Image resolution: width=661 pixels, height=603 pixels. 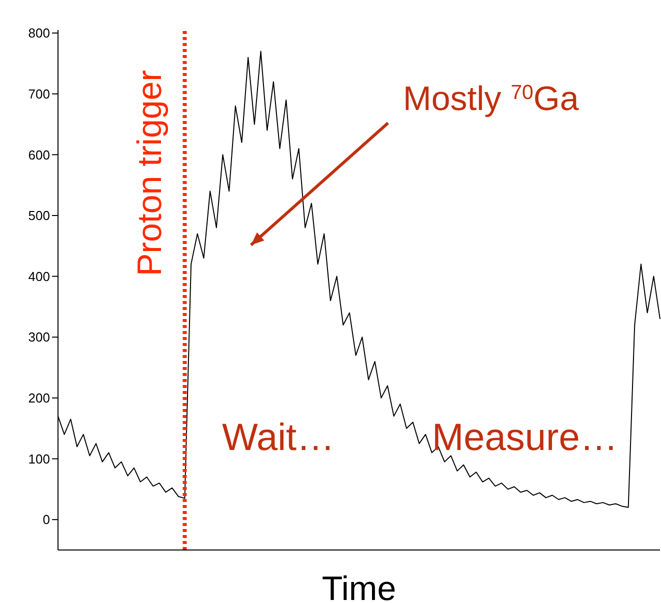 What do you see at coordinates (359, 586) in the screenshot?
I see `x-axis-title: Time` at bounding box center [359, 586].